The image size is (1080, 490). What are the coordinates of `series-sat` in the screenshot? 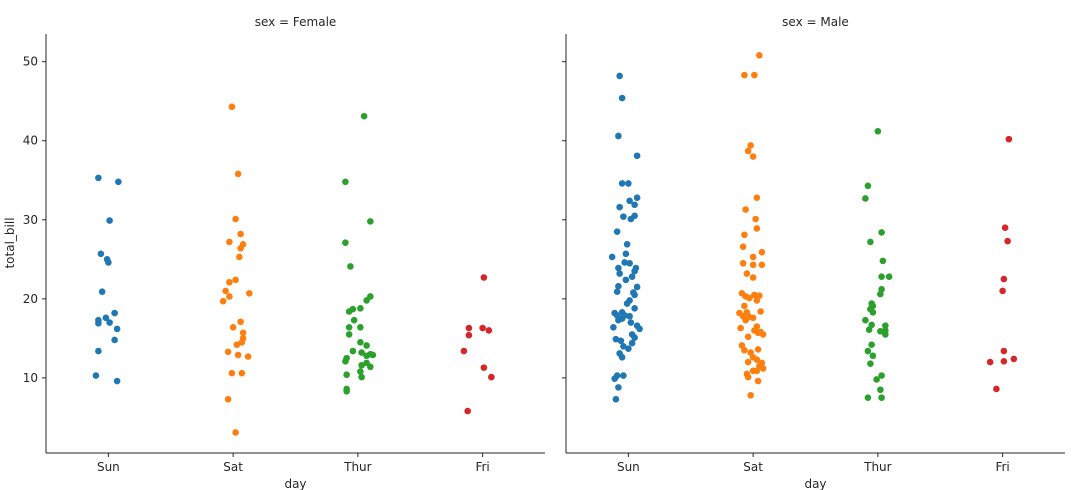 It's located at (236, 269).